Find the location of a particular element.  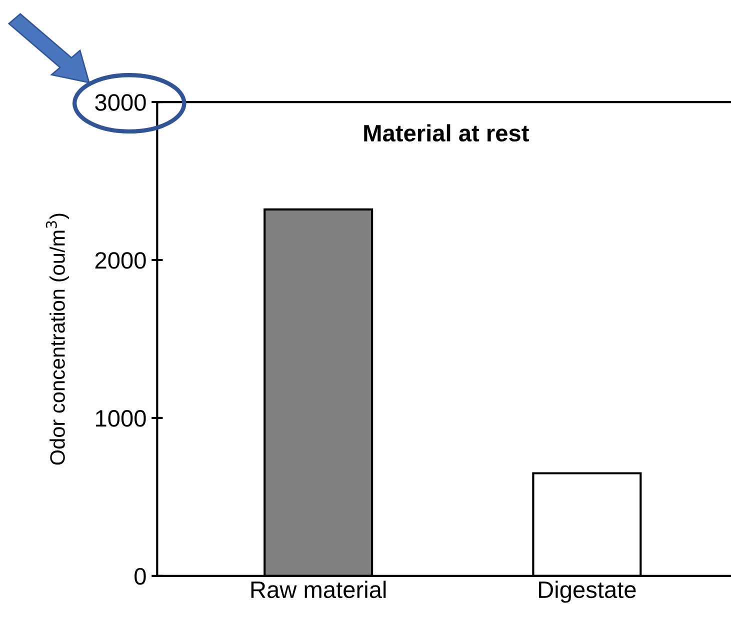

y-tick-label: 0 is located at coordinates (140, 576).